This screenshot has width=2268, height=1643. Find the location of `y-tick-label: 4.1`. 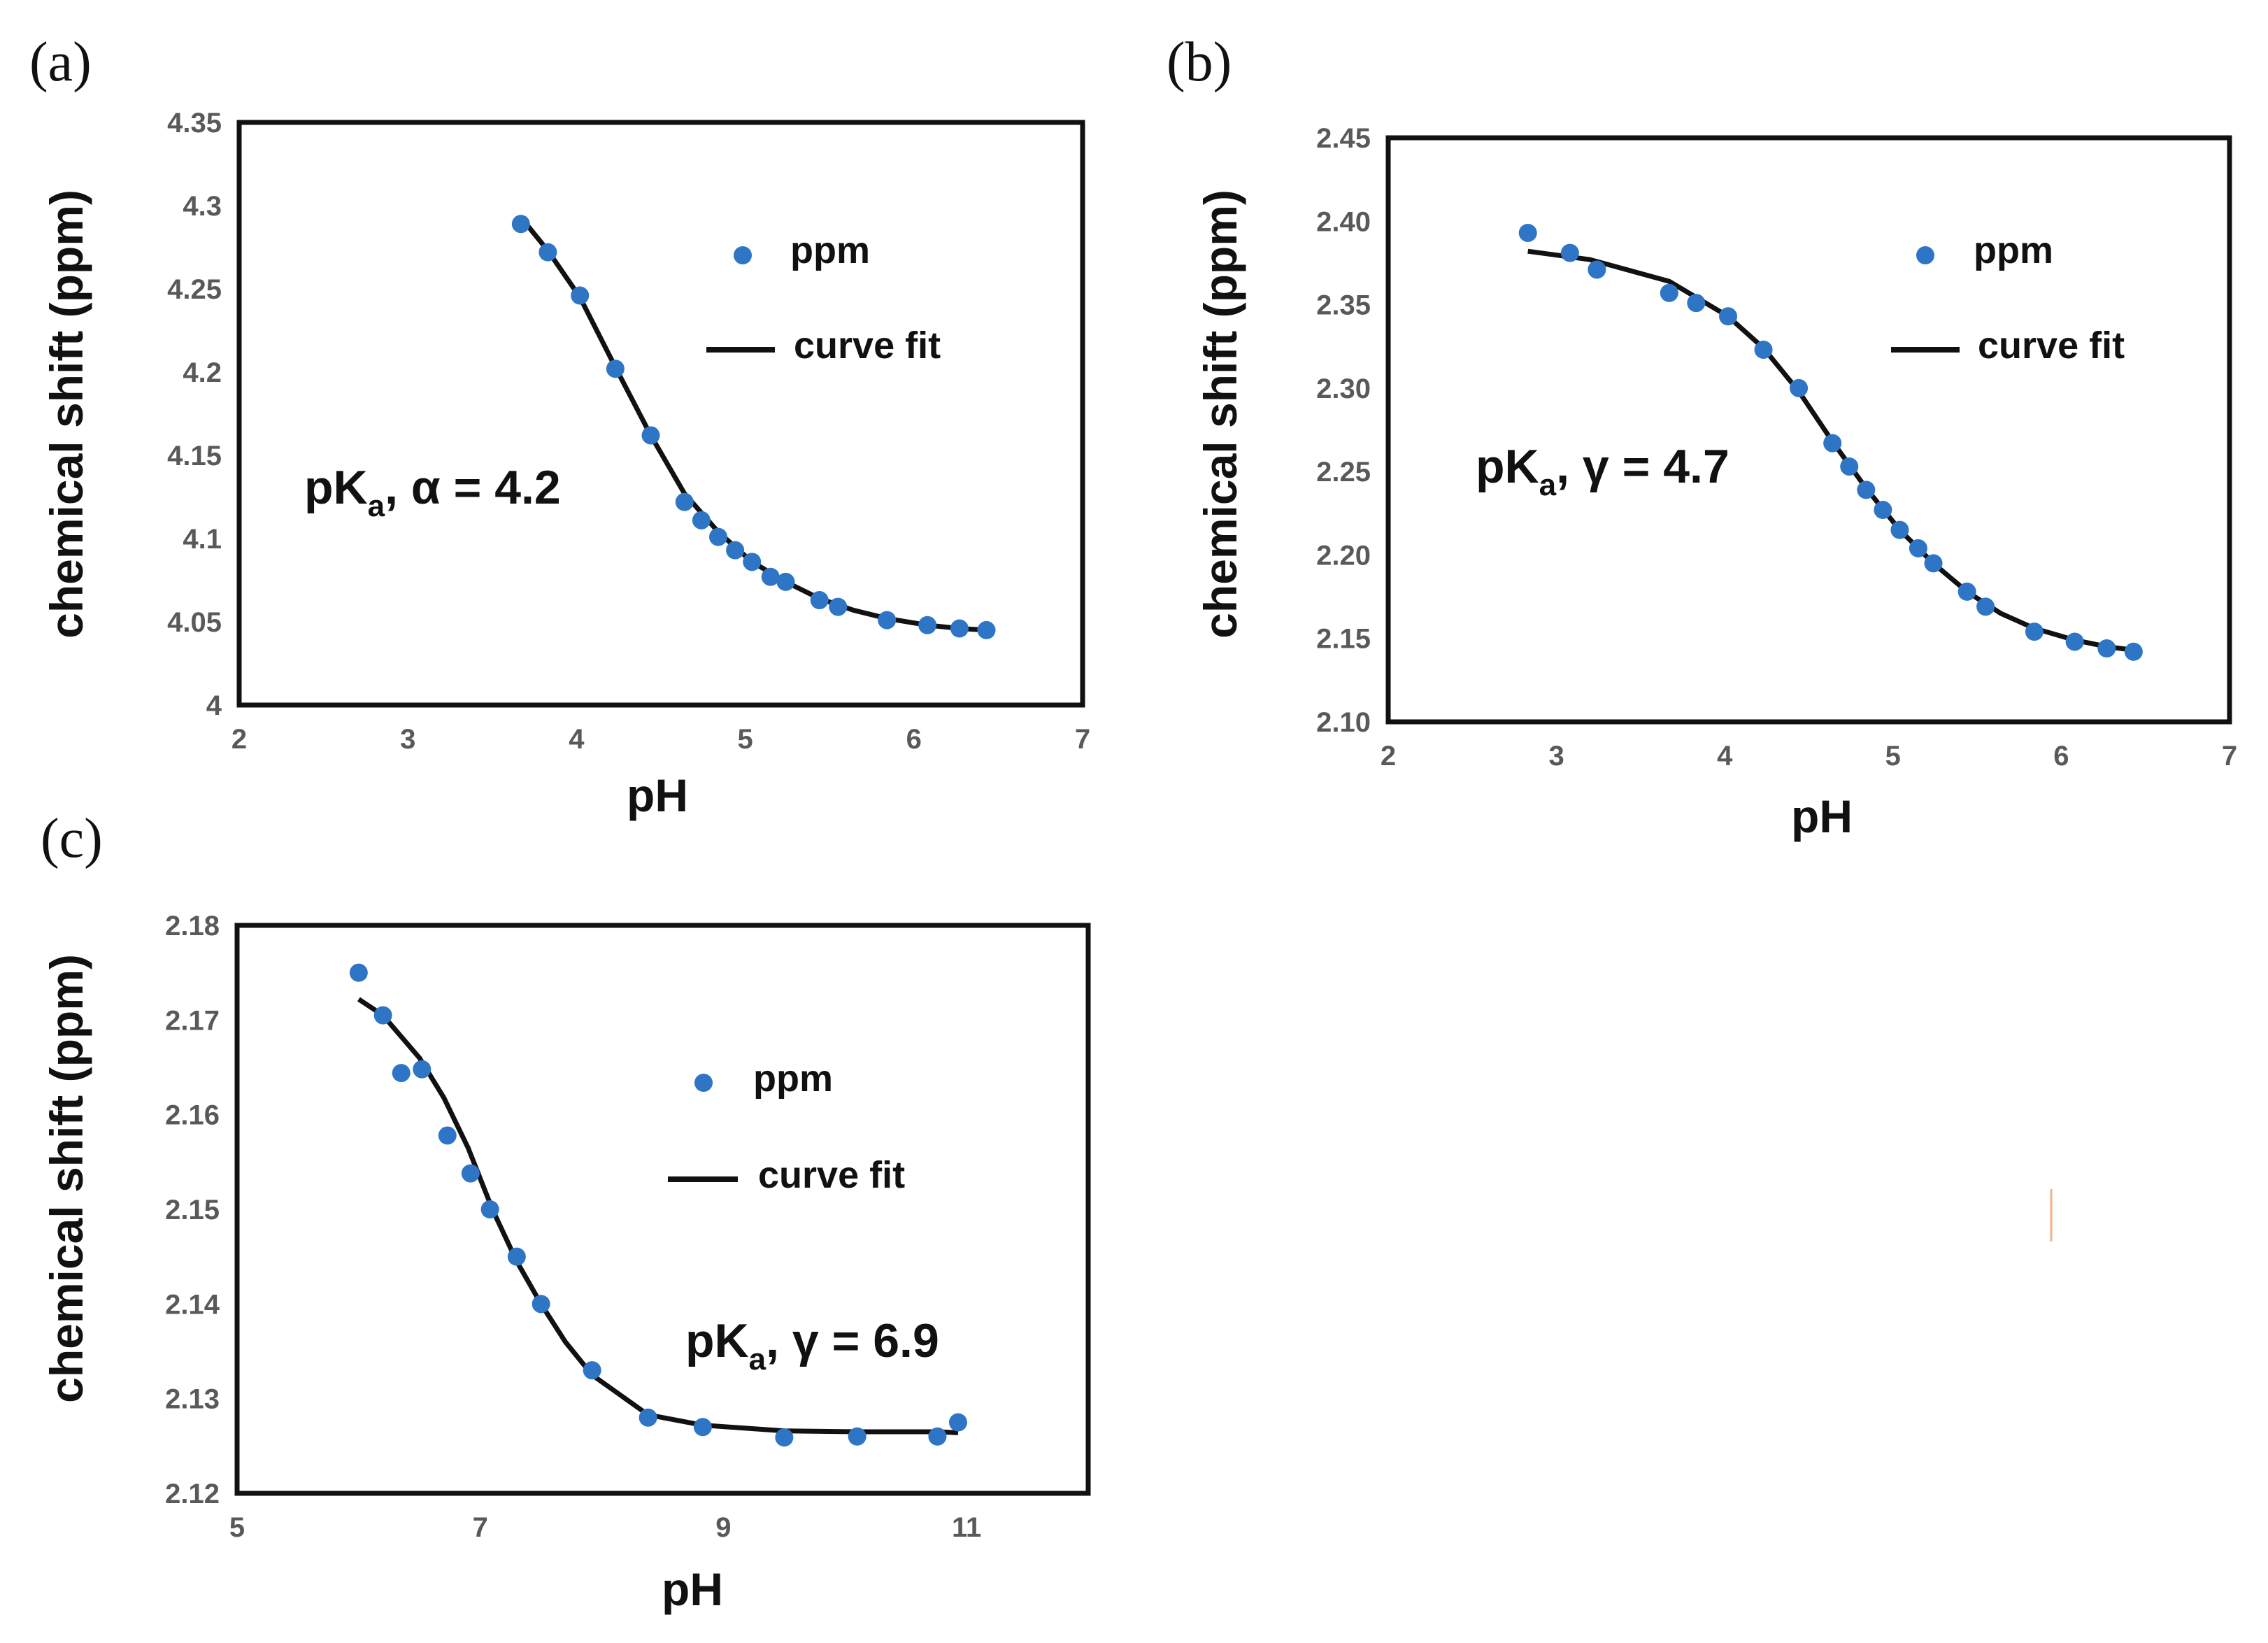

y-tick-label: 4.1 is located at coordinates (202, 539).